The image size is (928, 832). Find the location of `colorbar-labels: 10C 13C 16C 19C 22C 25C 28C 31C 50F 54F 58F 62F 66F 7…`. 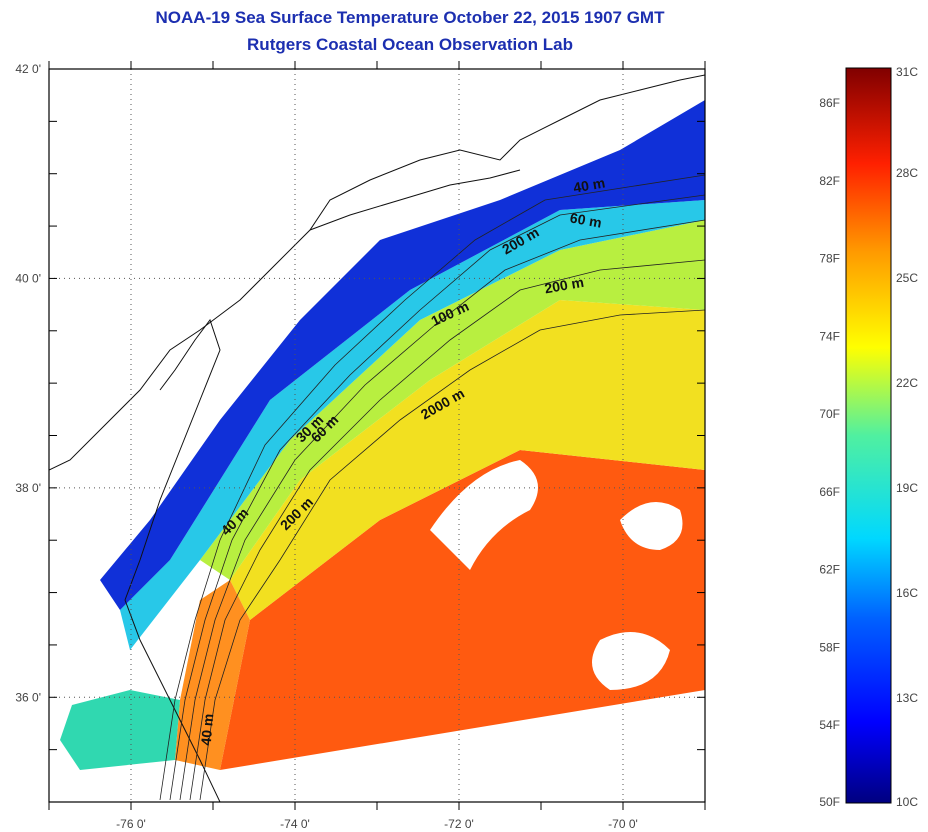

colorbar-labels: 10C 13C 16C 19C 22C 25C 28C 31C 50F 54F 58F 62F 66F 7… is located at coordinates (868, 437).